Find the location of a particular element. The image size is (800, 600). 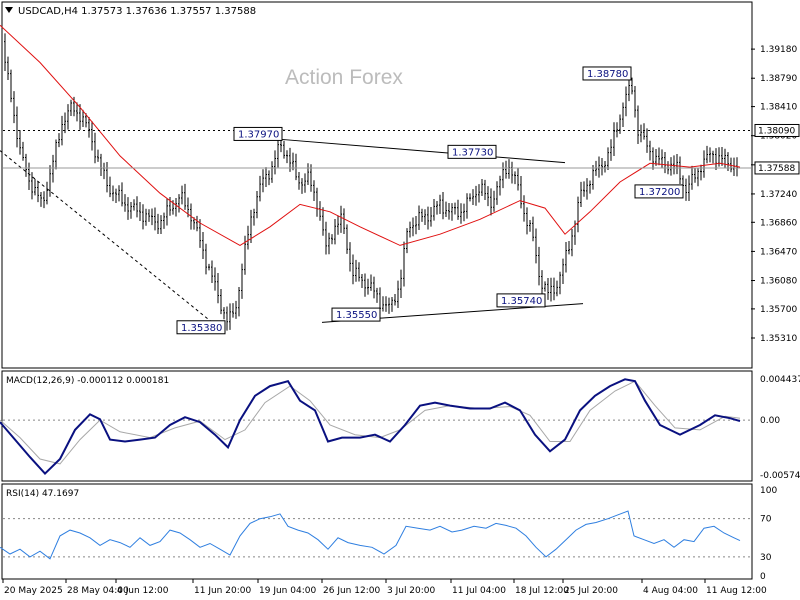

y-tick-label: 1.36470 is located at coordinates (778, 252).